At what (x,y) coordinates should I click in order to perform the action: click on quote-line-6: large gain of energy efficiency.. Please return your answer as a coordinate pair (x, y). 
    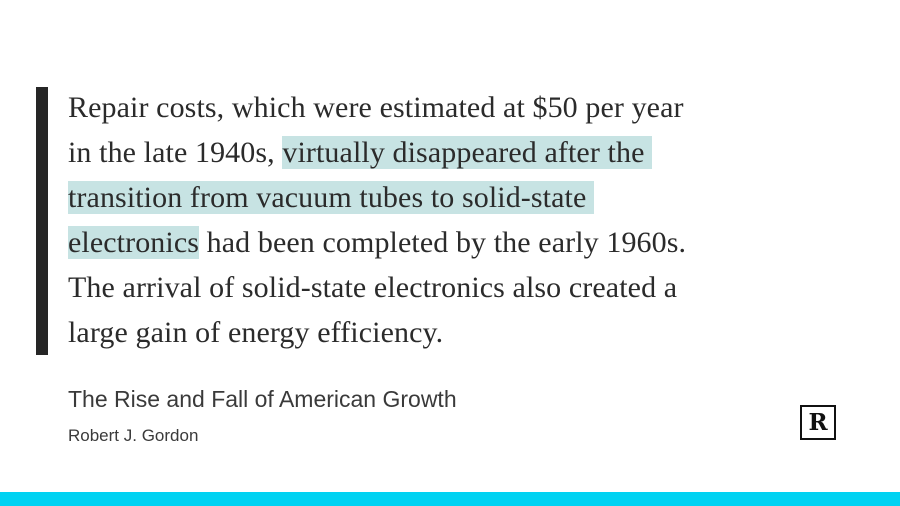
    Looking at the image, I should click on (256, 332).